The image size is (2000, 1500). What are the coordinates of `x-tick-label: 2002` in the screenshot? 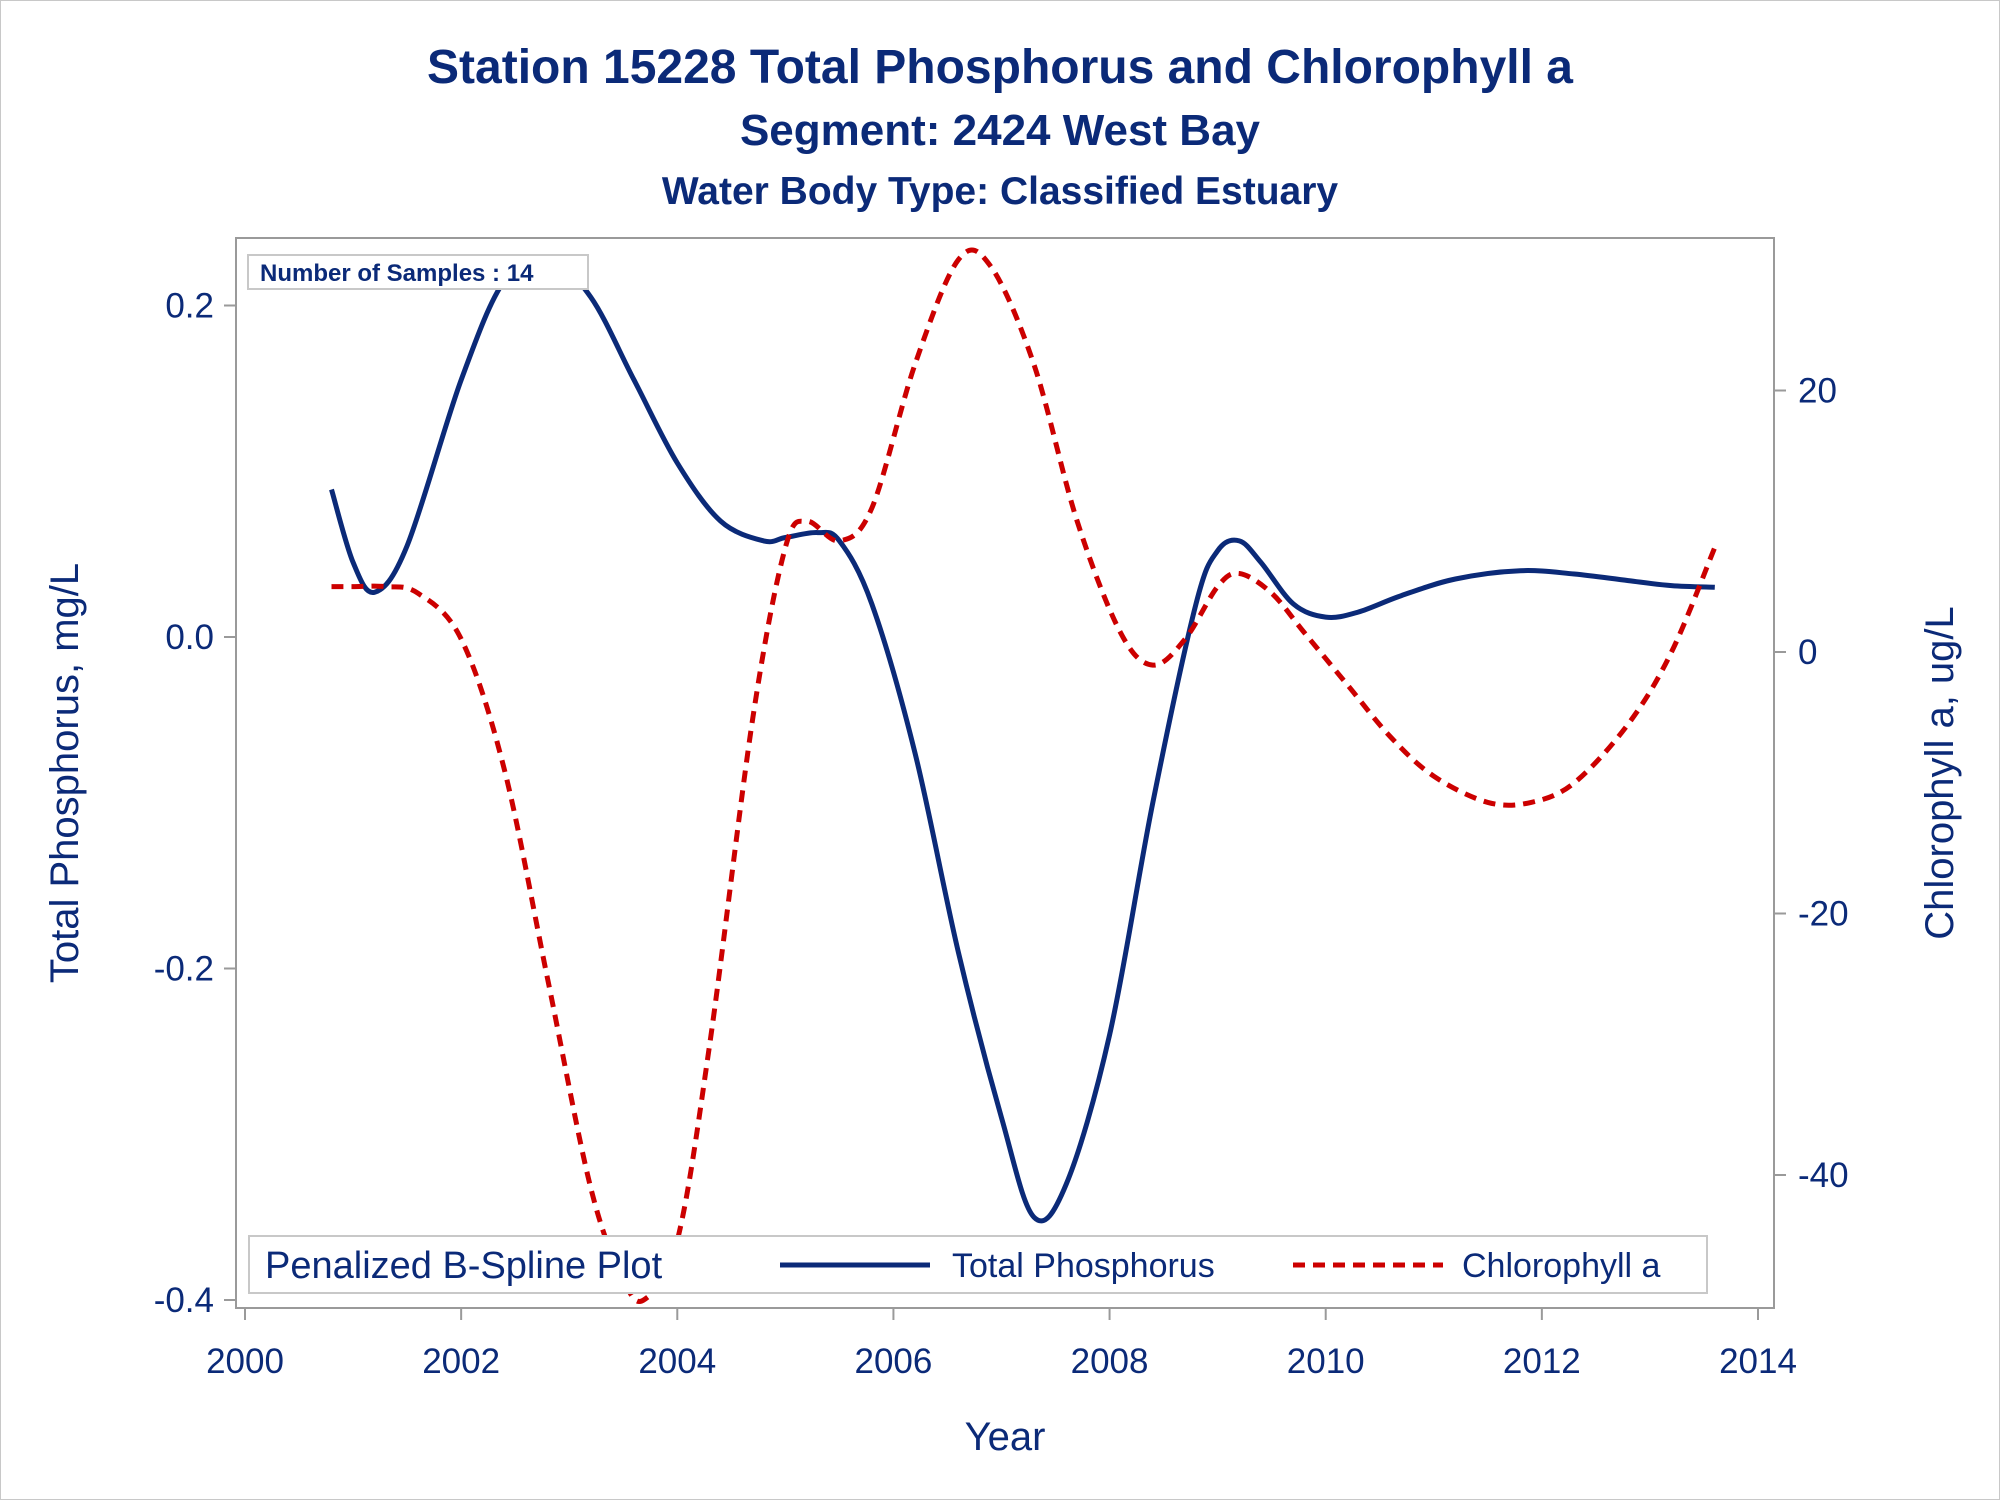 It's located at (461, 1361).